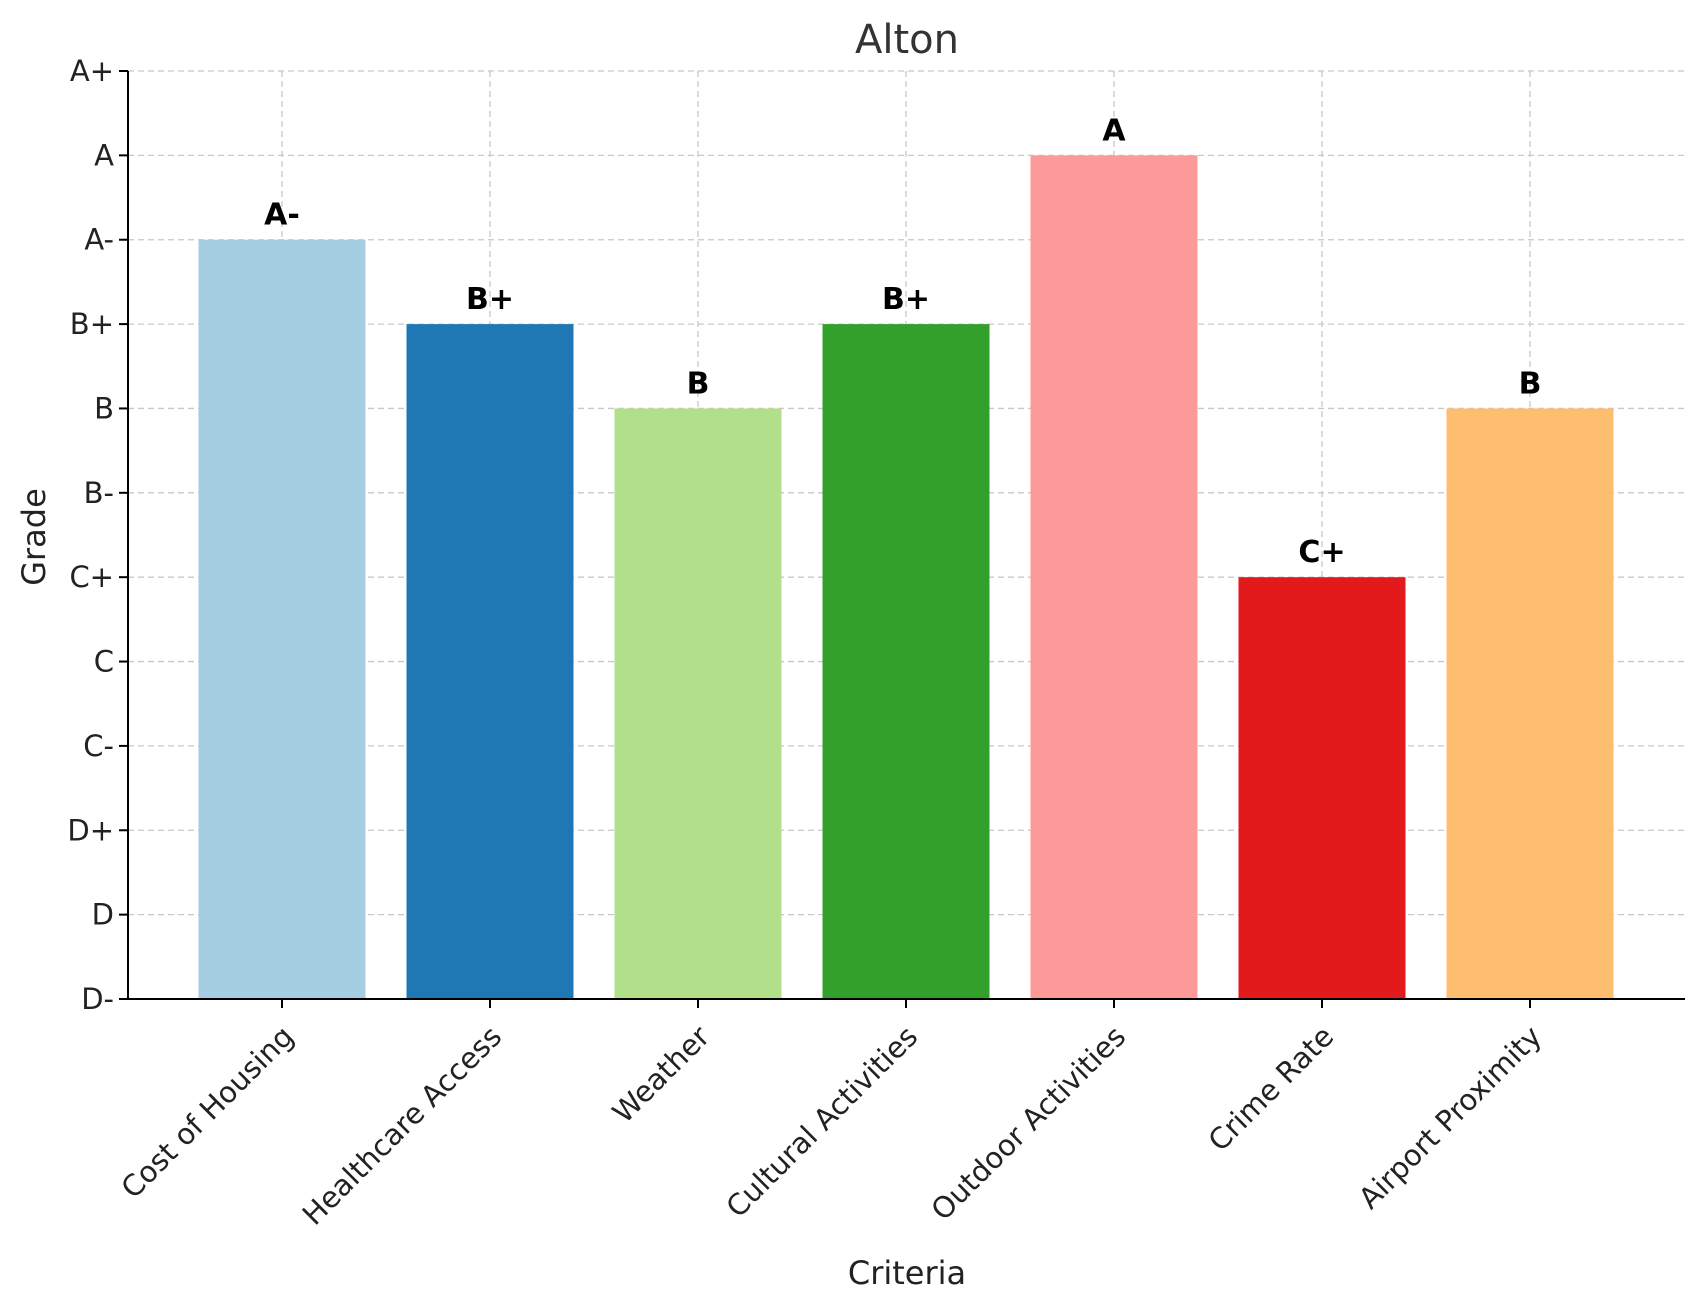 The width and height of the screenshot is (1697, 1308). Describe the element at coordinates (99, 493) in the screenshot. I see `y-tick-label: B-` at that location.